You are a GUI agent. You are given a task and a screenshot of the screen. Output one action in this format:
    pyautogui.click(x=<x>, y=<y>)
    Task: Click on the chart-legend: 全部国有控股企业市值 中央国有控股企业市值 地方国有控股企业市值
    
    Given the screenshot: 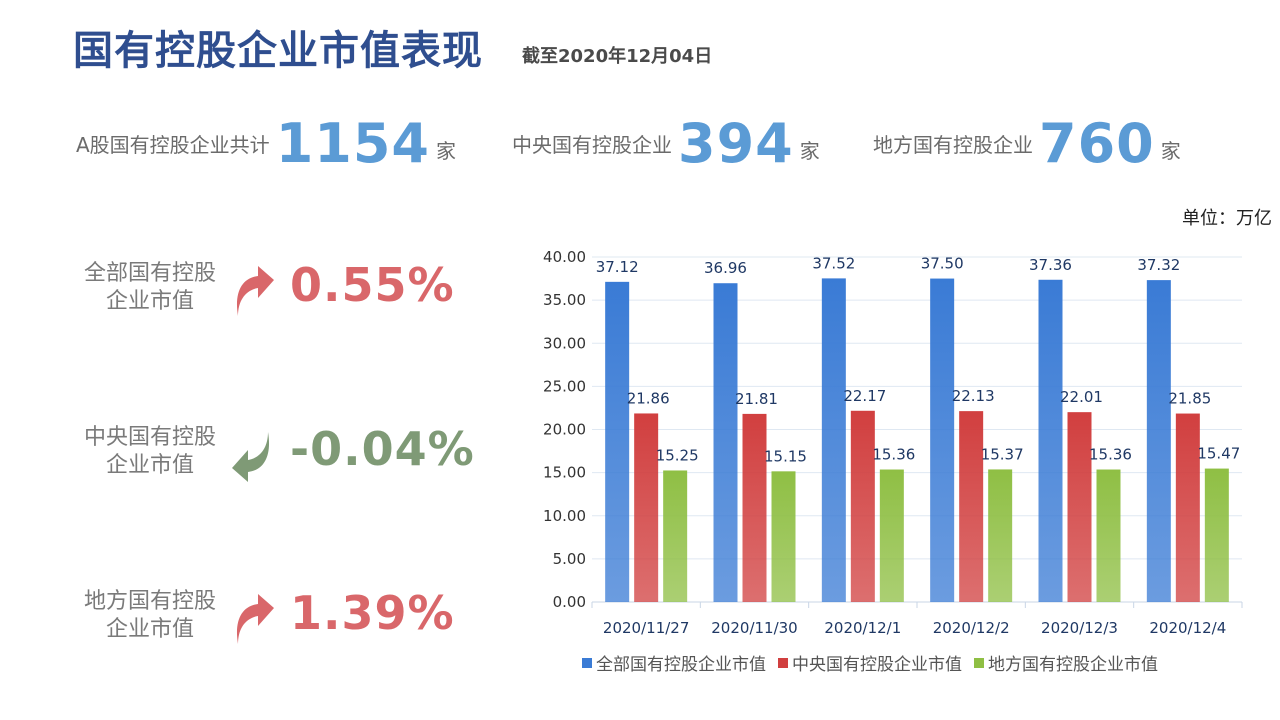 What is the action you would take?
    pyautogui.click(x=870, y=662)
    